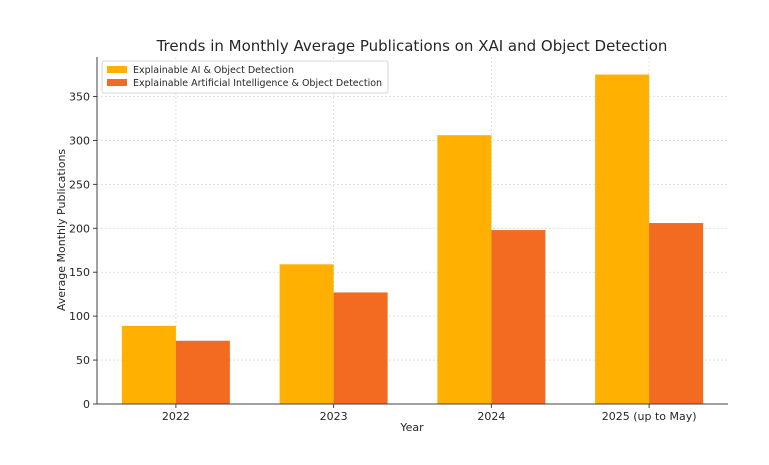 The width and height of the screenshot is (769, 465). Describe the element at coordinates (83, 360) in the screenshot. I see `y-tick-label: 50` at that location.